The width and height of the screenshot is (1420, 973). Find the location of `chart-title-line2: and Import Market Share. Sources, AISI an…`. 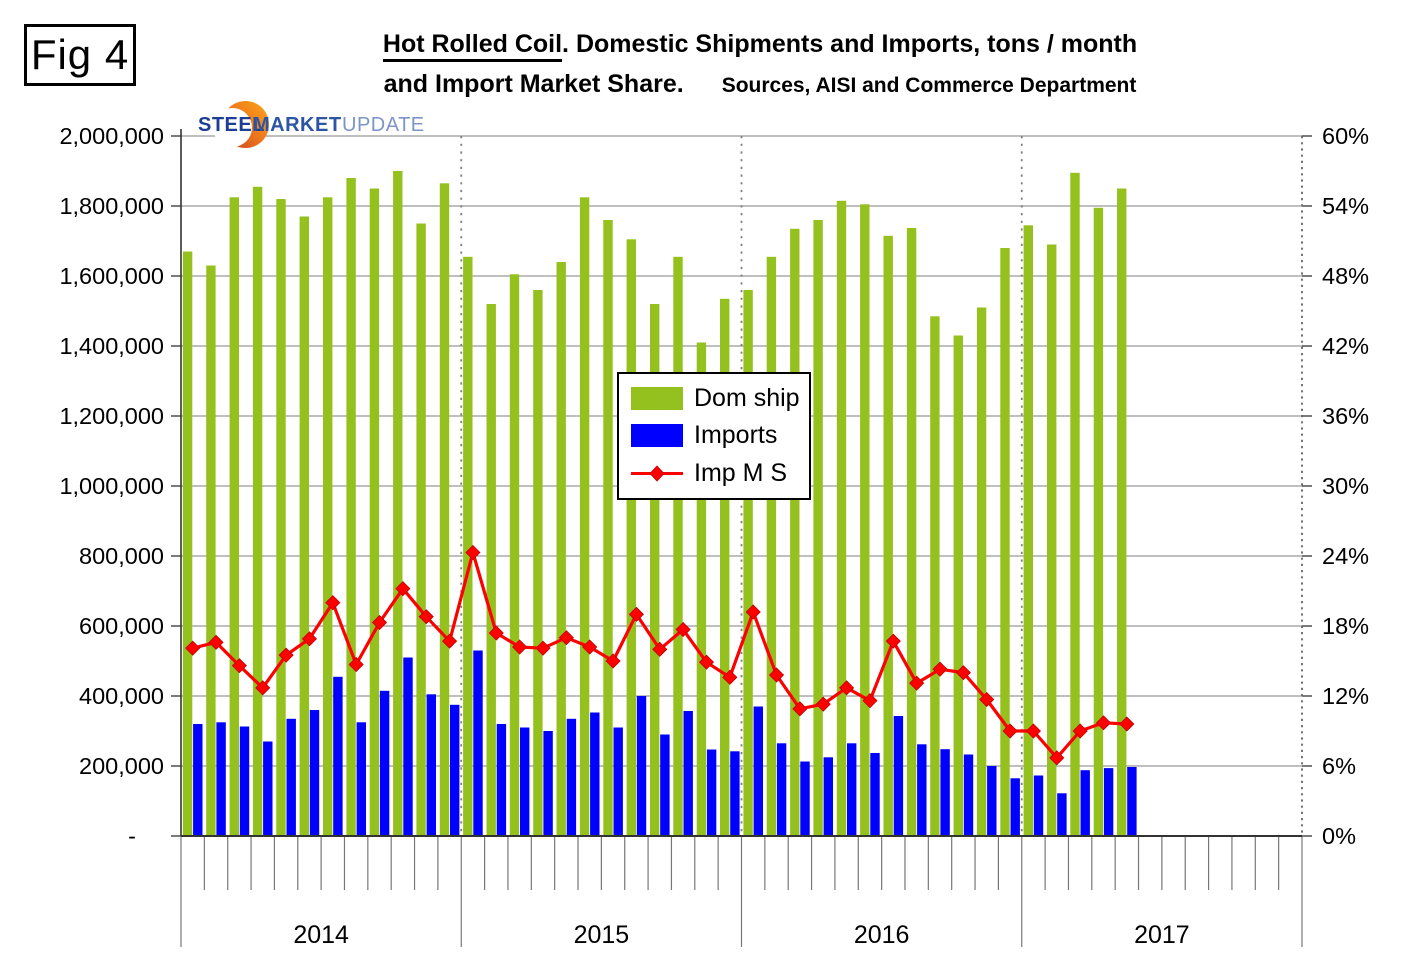

chart-title-line2: and Import Market Share. Sources, AISI an… is located at coordinates (760, 85).